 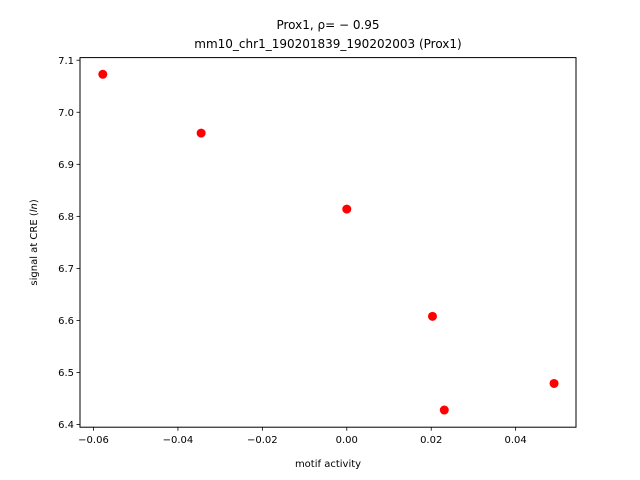 I want to click on y-tick-label: 6.7, so click(x=66, y=269).